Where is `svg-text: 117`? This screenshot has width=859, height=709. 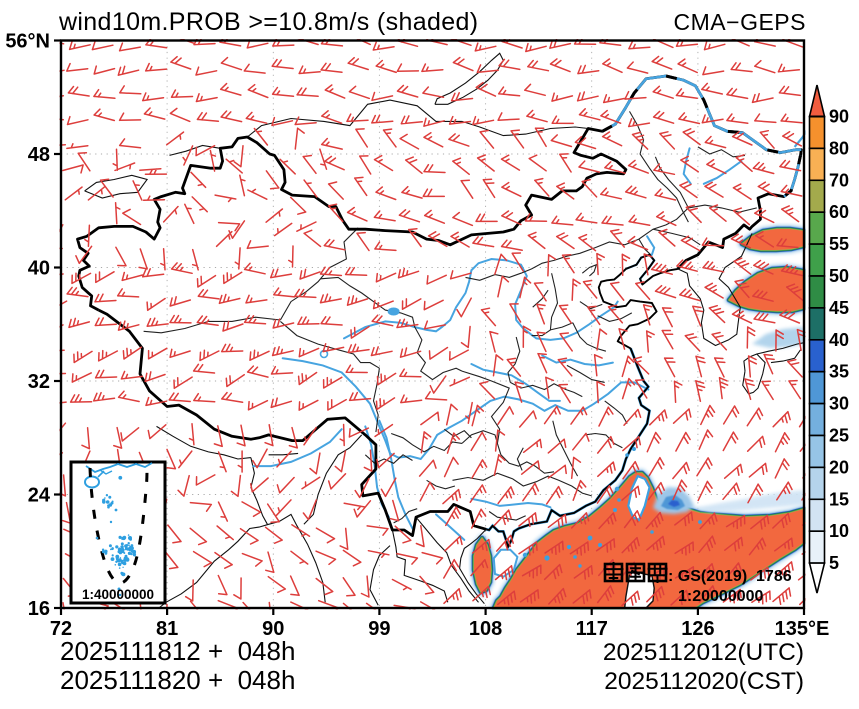
svg-text: 117 is located at coordinates (592, 629).